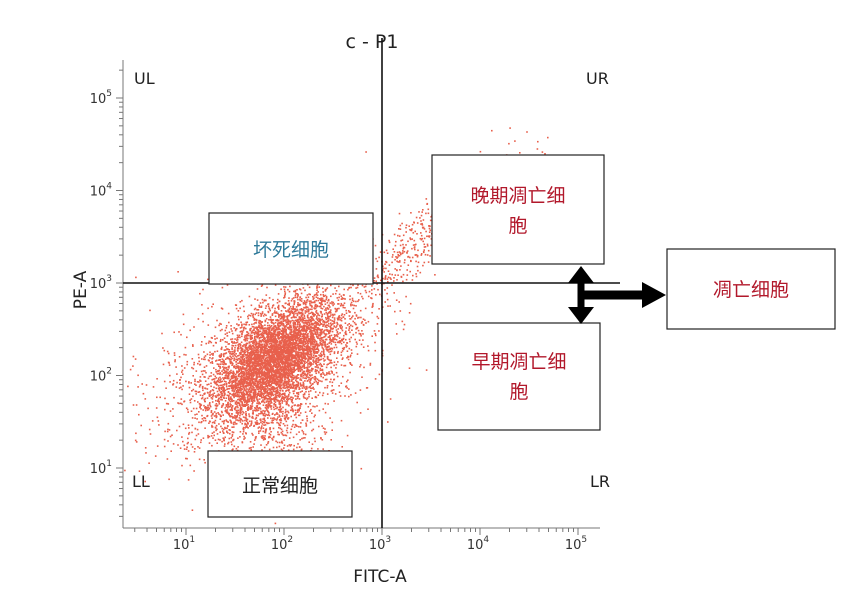 This screenshot has width=862, height=599. I want to click on y-tick-label: 10³, so click(101, 283).